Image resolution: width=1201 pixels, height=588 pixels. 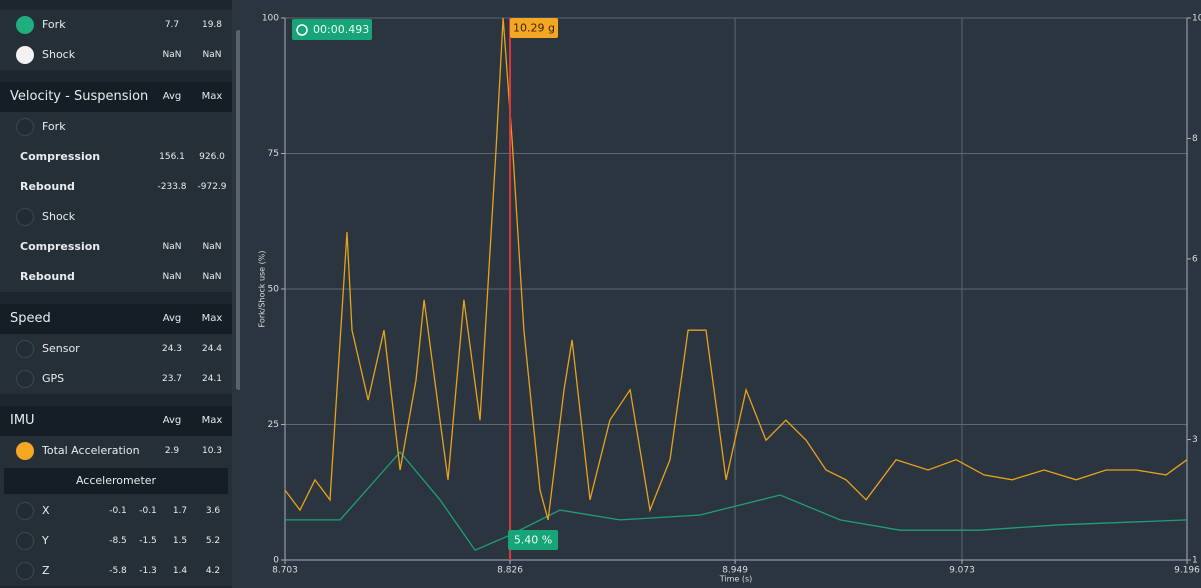 I want to click on row-label: Z, so click(x=46, y=570).